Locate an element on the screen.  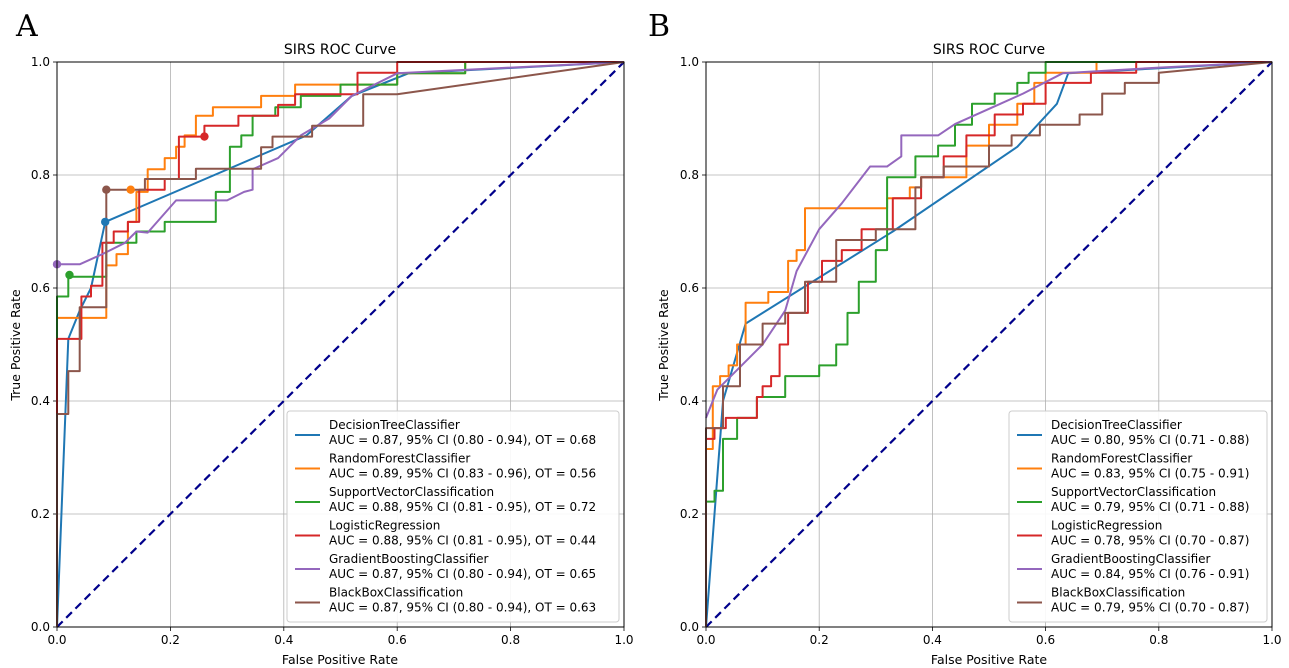
panel-label-a: A is located at coordinates (26, 26).